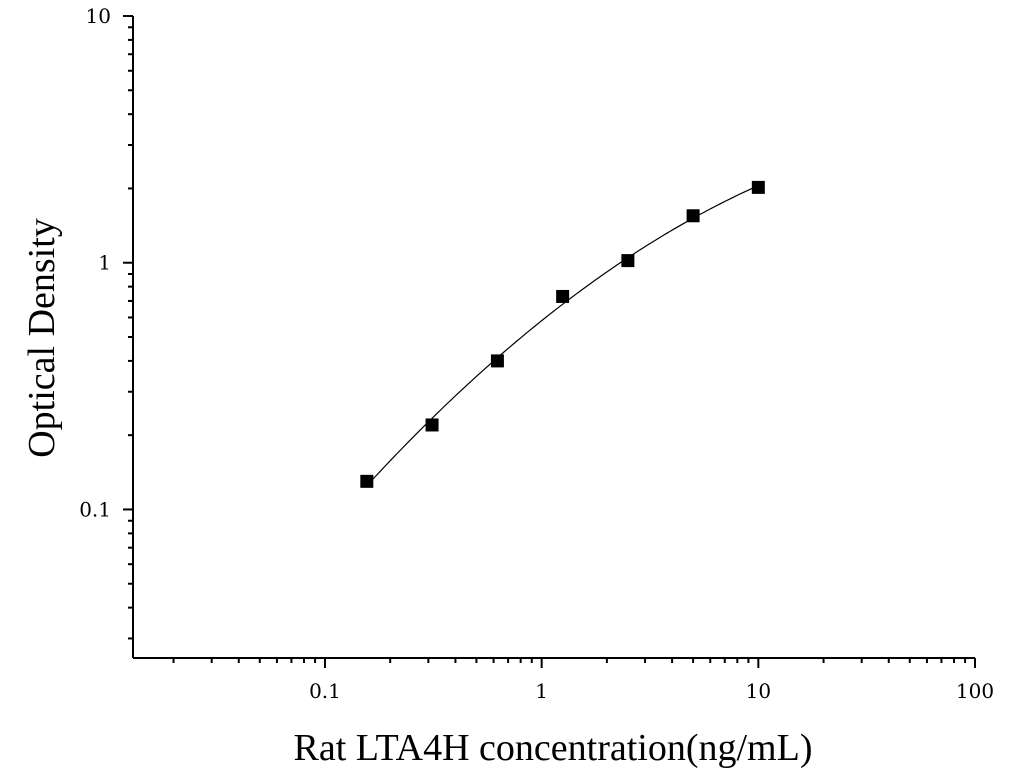  I want to click on y-axis-title: Optical Density, so click(42, 338).